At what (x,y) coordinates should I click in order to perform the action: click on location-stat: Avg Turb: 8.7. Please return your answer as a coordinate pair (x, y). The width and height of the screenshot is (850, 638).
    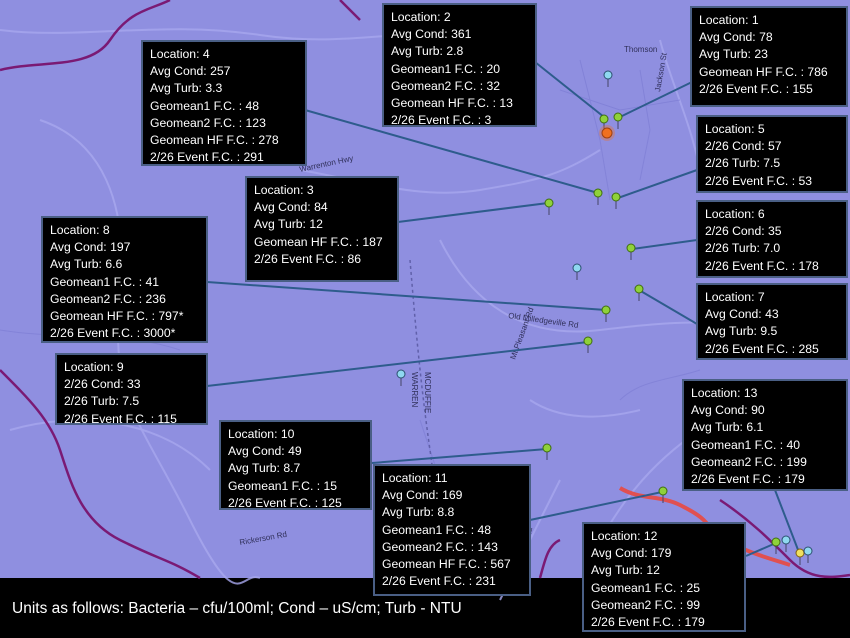
    Looking at the image, I should click on (264, 468).